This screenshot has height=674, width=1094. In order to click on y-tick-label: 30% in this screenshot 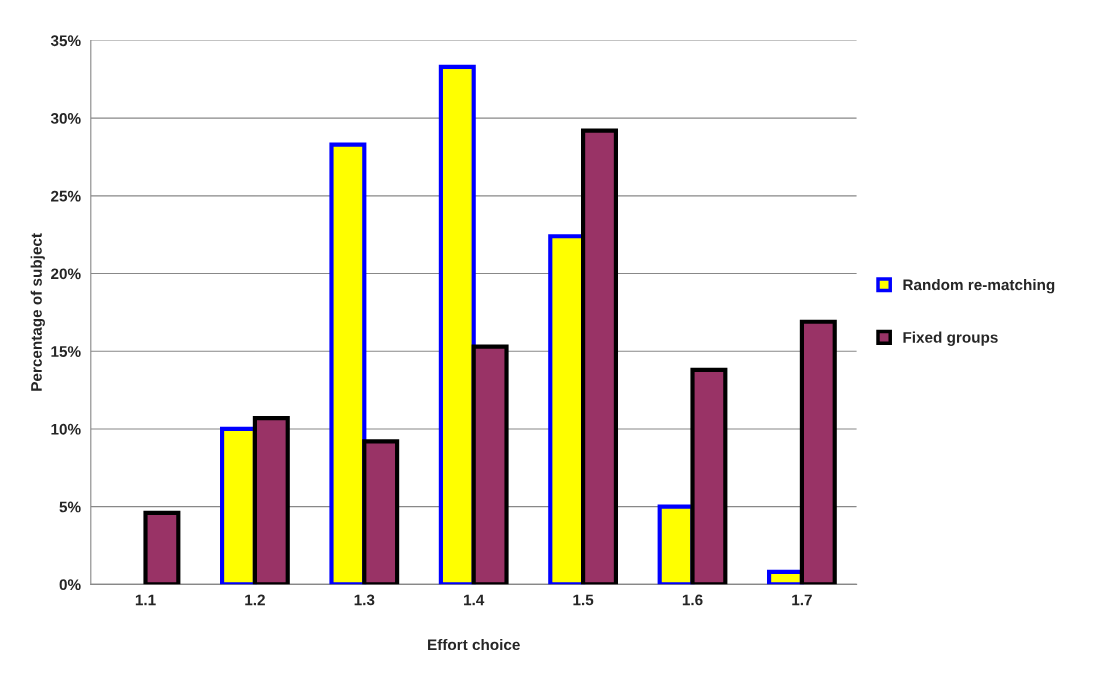, I will do `click(65, 118)`.